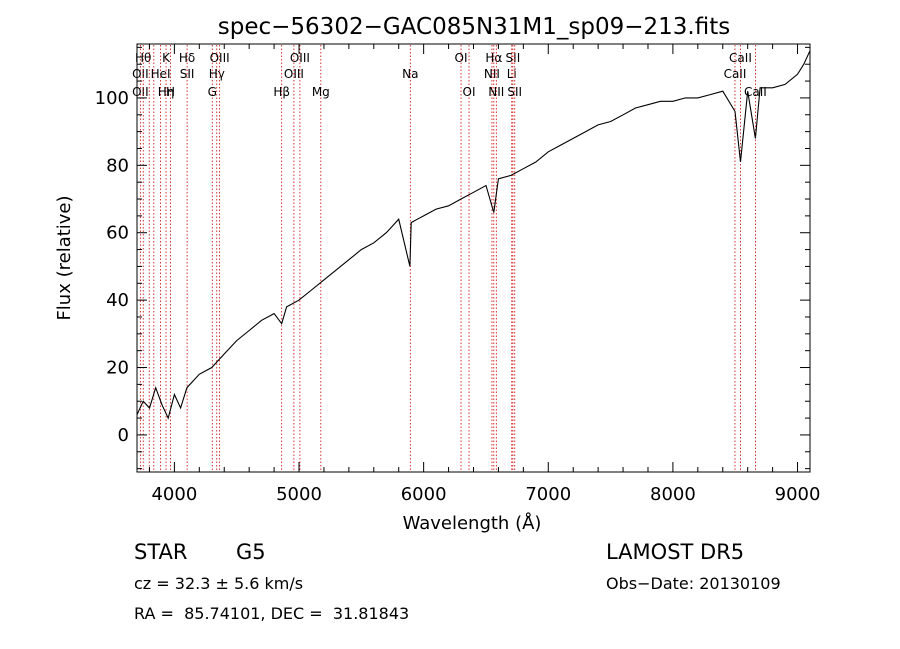 The image size is (900, 649). I want to click on line-label: Hγ, so click(217, 74).